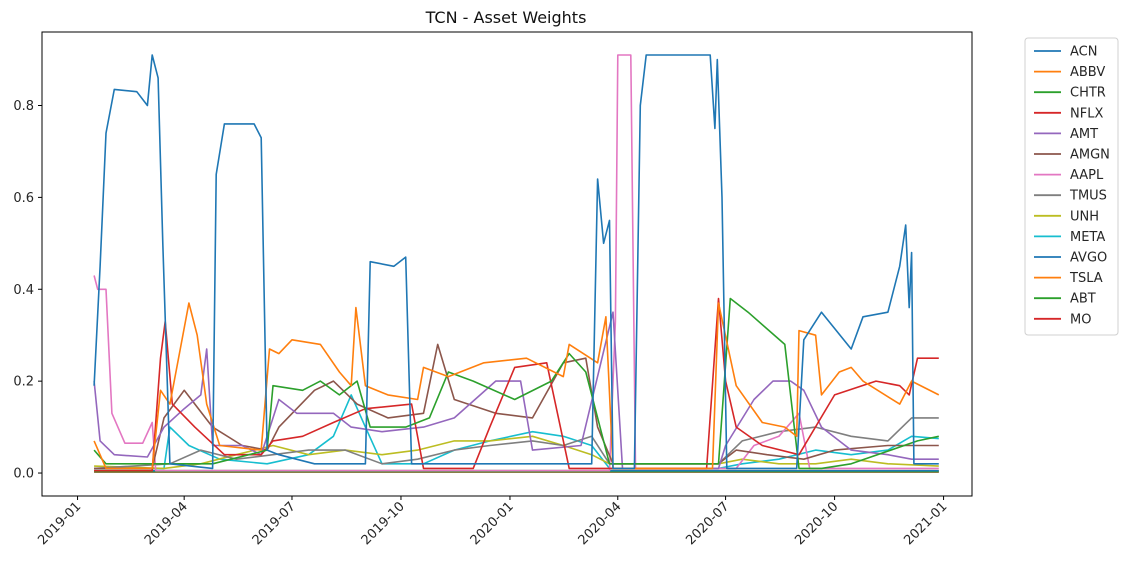  What do you see at coordinates (1086, 113) in the screenshot?
I see `legend-label-nflx: NFLX` at bounding box center [1086, 113].